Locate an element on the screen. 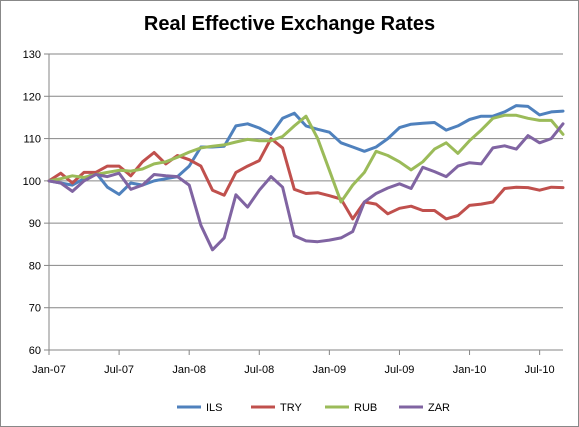  y-tick-label: 100 is located at coordinates (32, 182).